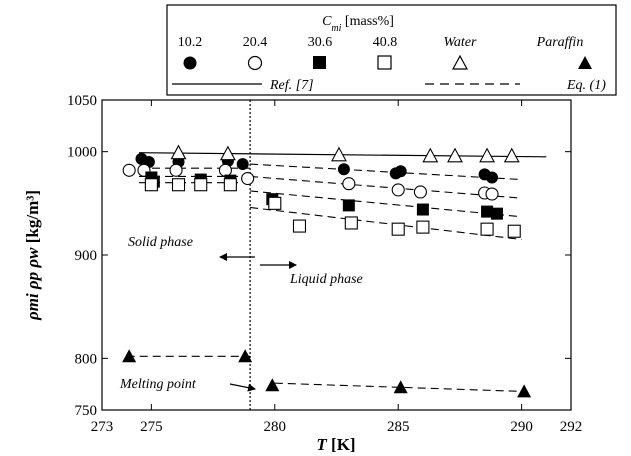 The width and height of the screenshot is (631, 456). Describe the element at coordinates (86, 256) in the screenshot. I see `y-tick-label: 900` at that location.